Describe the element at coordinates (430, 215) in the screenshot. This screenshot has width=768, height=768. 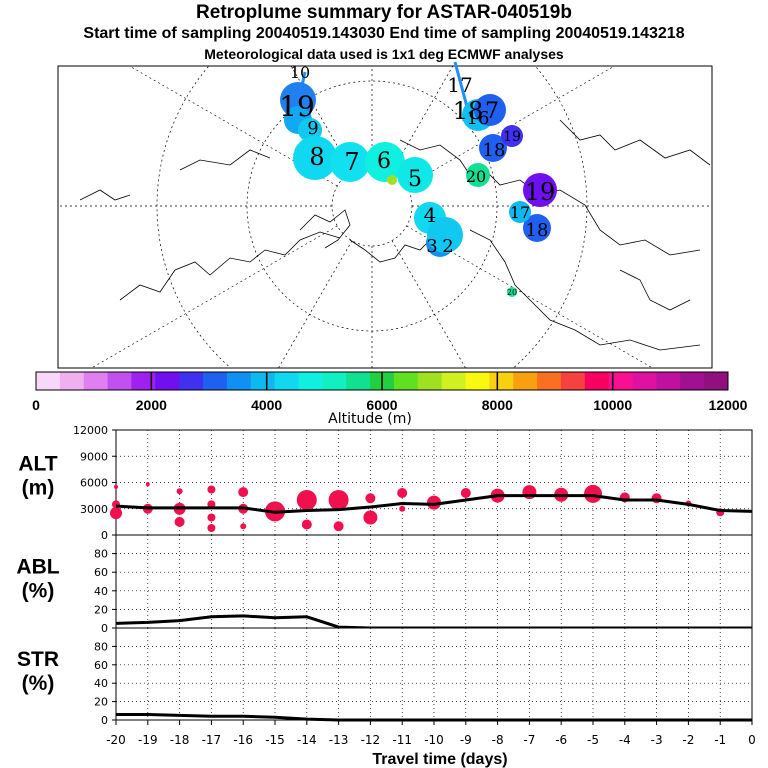
I see `plume-day-label: 4` at that location.